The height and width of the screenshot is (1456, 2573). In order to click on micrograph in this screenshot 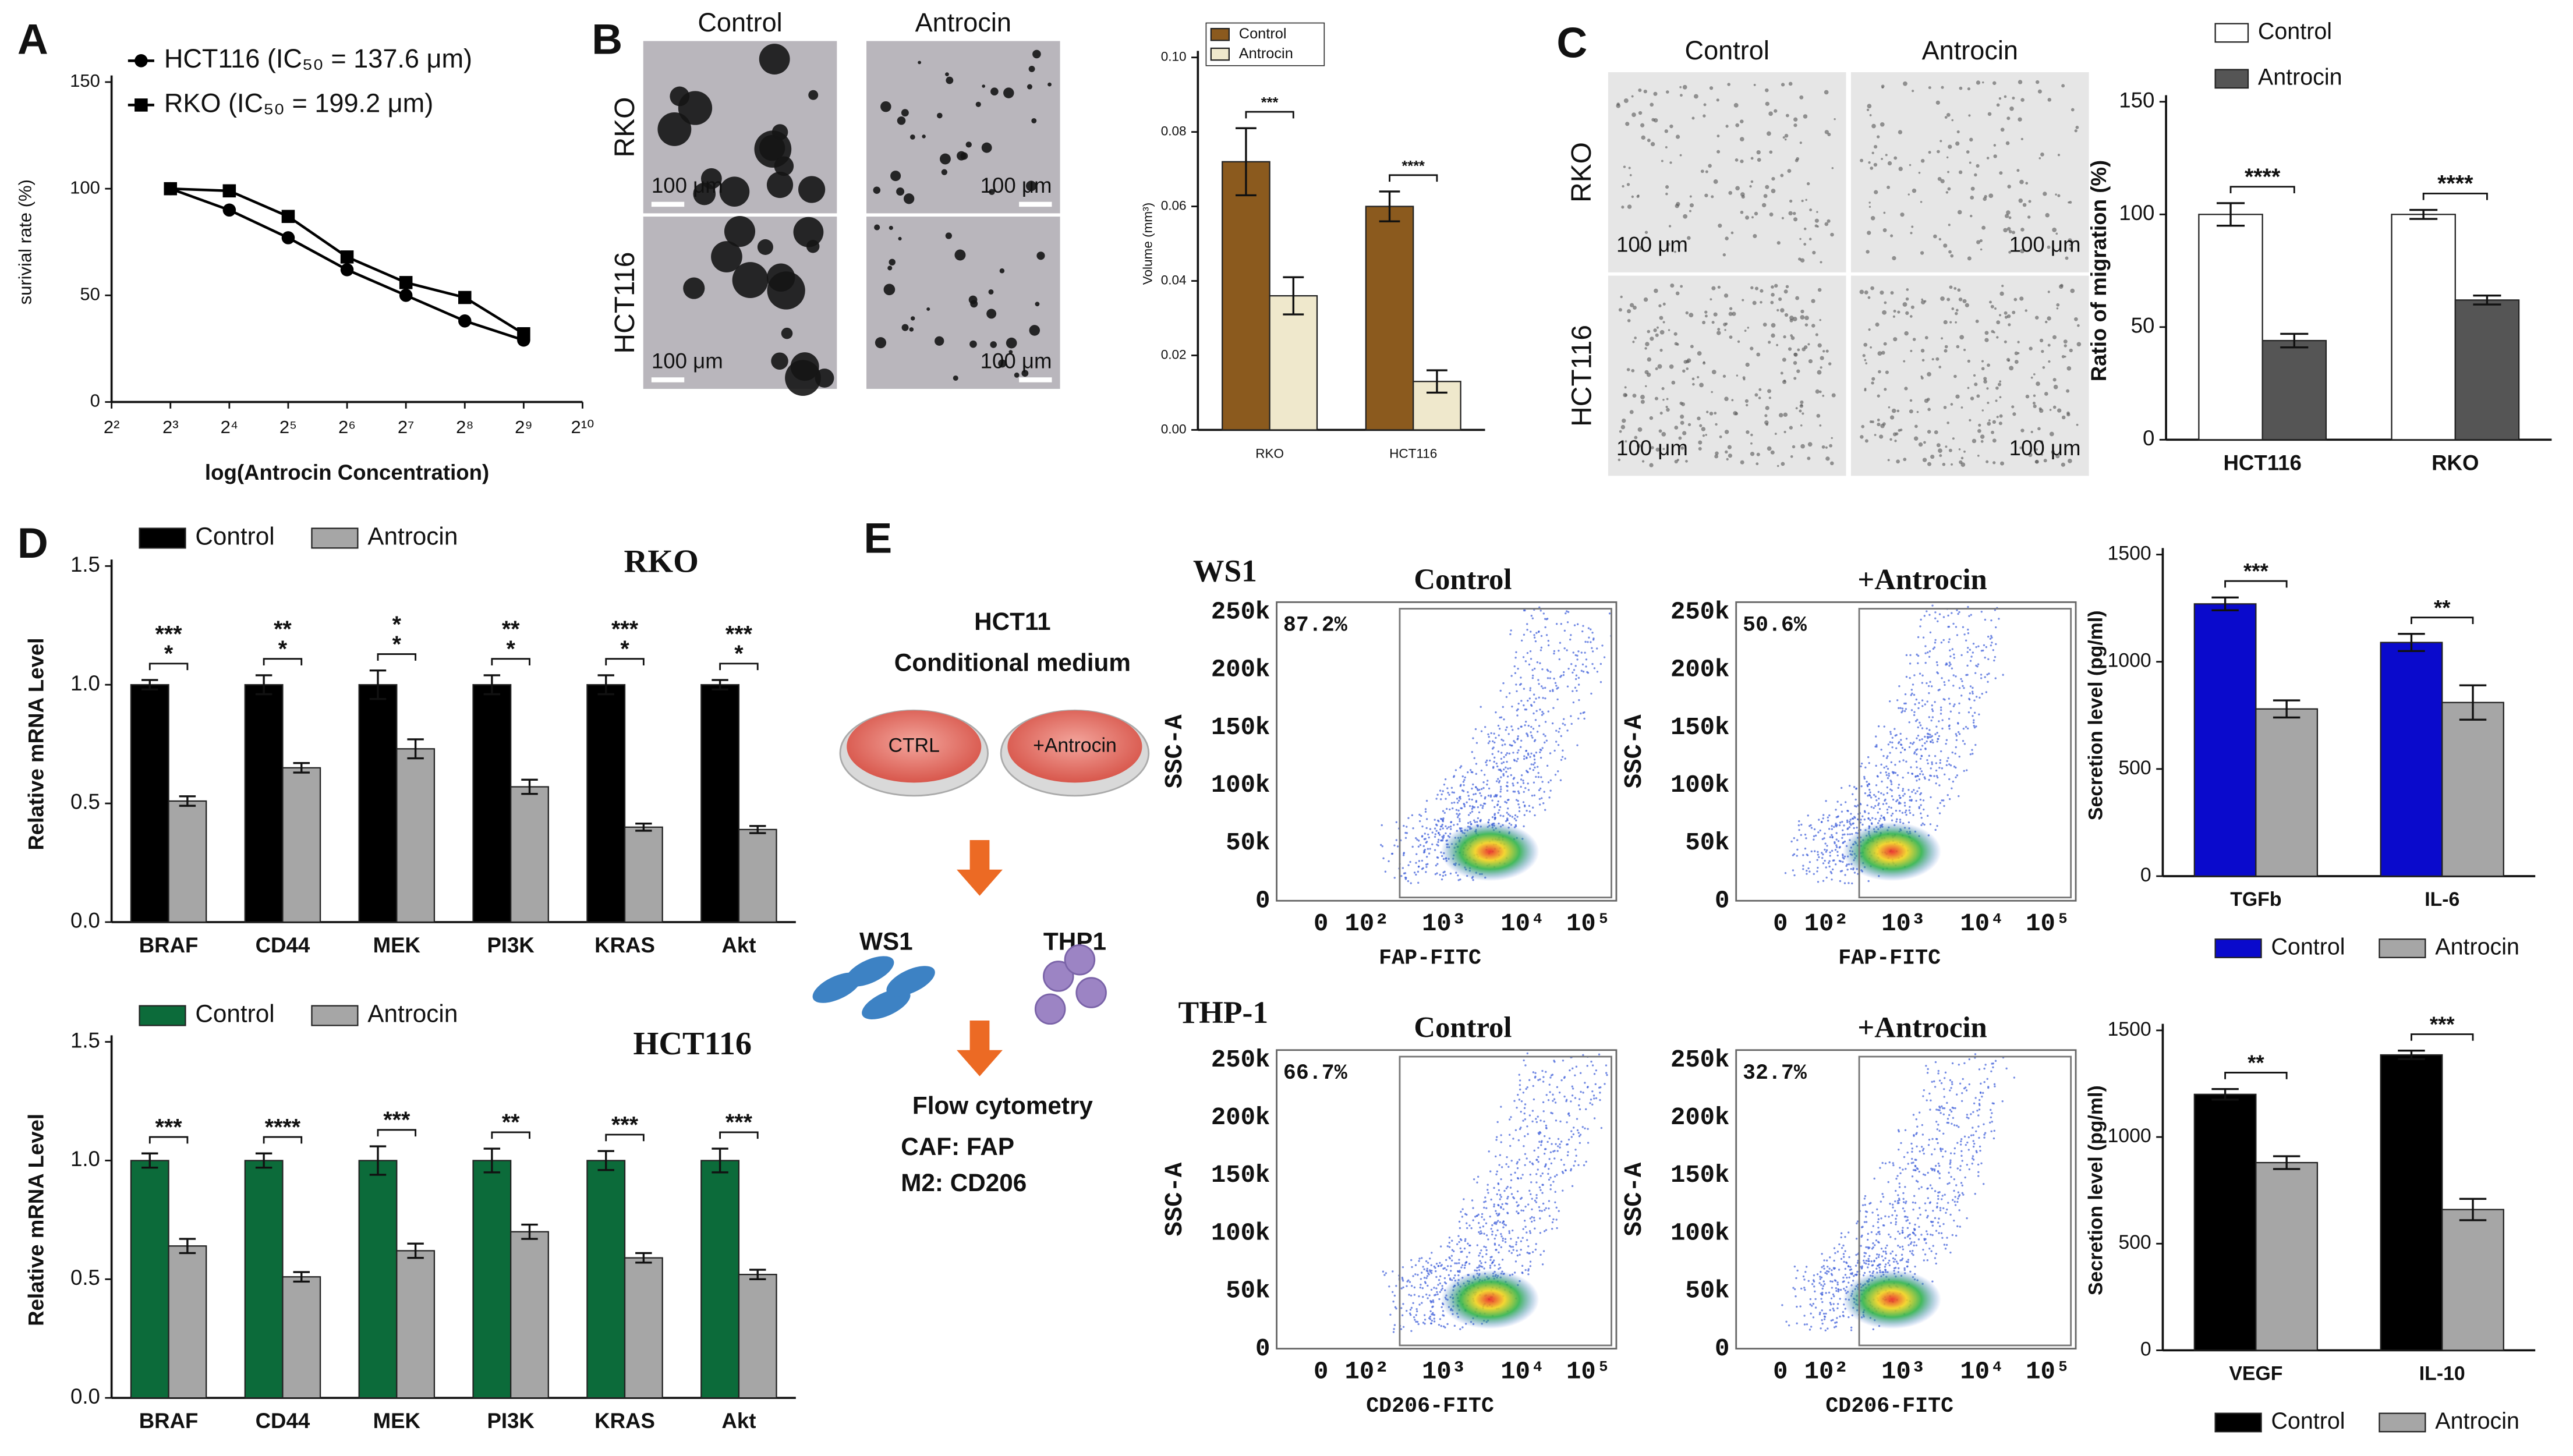, I will do `click(963, 303)`.